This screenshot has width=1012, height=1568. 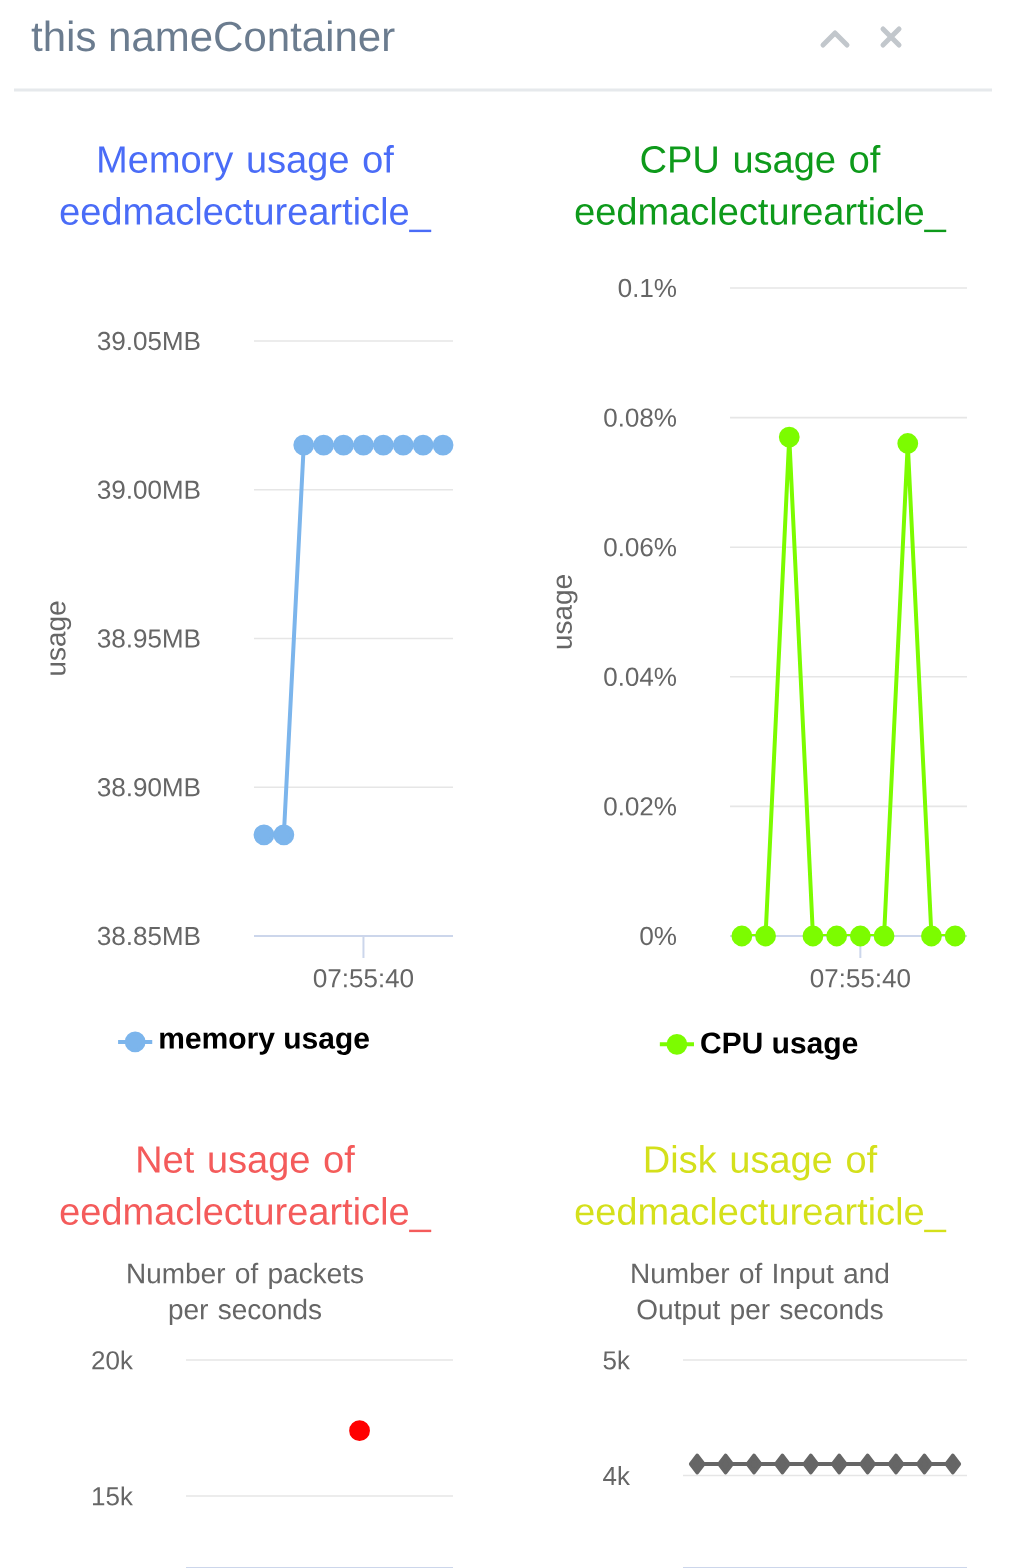 I want to click on chart-title: Net usage of eedmaclecturearticle_, so click(x=246, y=1189).